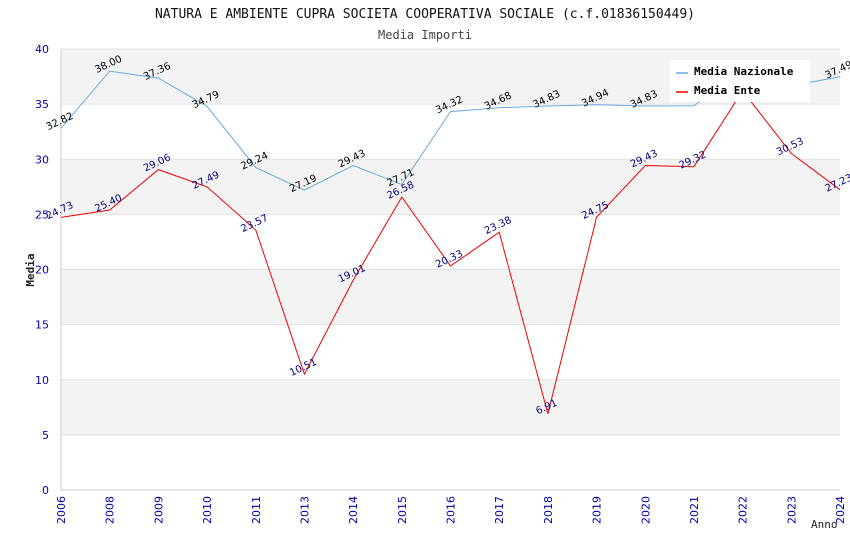 Image resolution: width=850 pixels, height=550 pixels. I want to click on x-tick-label: 2009, so click(158, 510).